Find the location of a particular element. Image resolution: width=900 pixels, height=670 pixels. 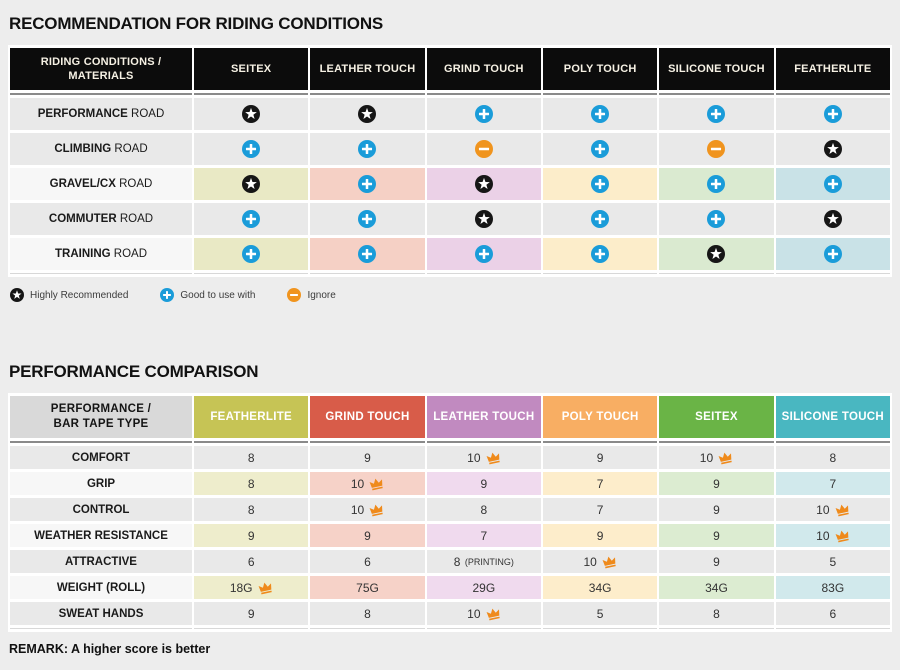

row-label: ATTRACTIVE is located at coordinates (101, 561).